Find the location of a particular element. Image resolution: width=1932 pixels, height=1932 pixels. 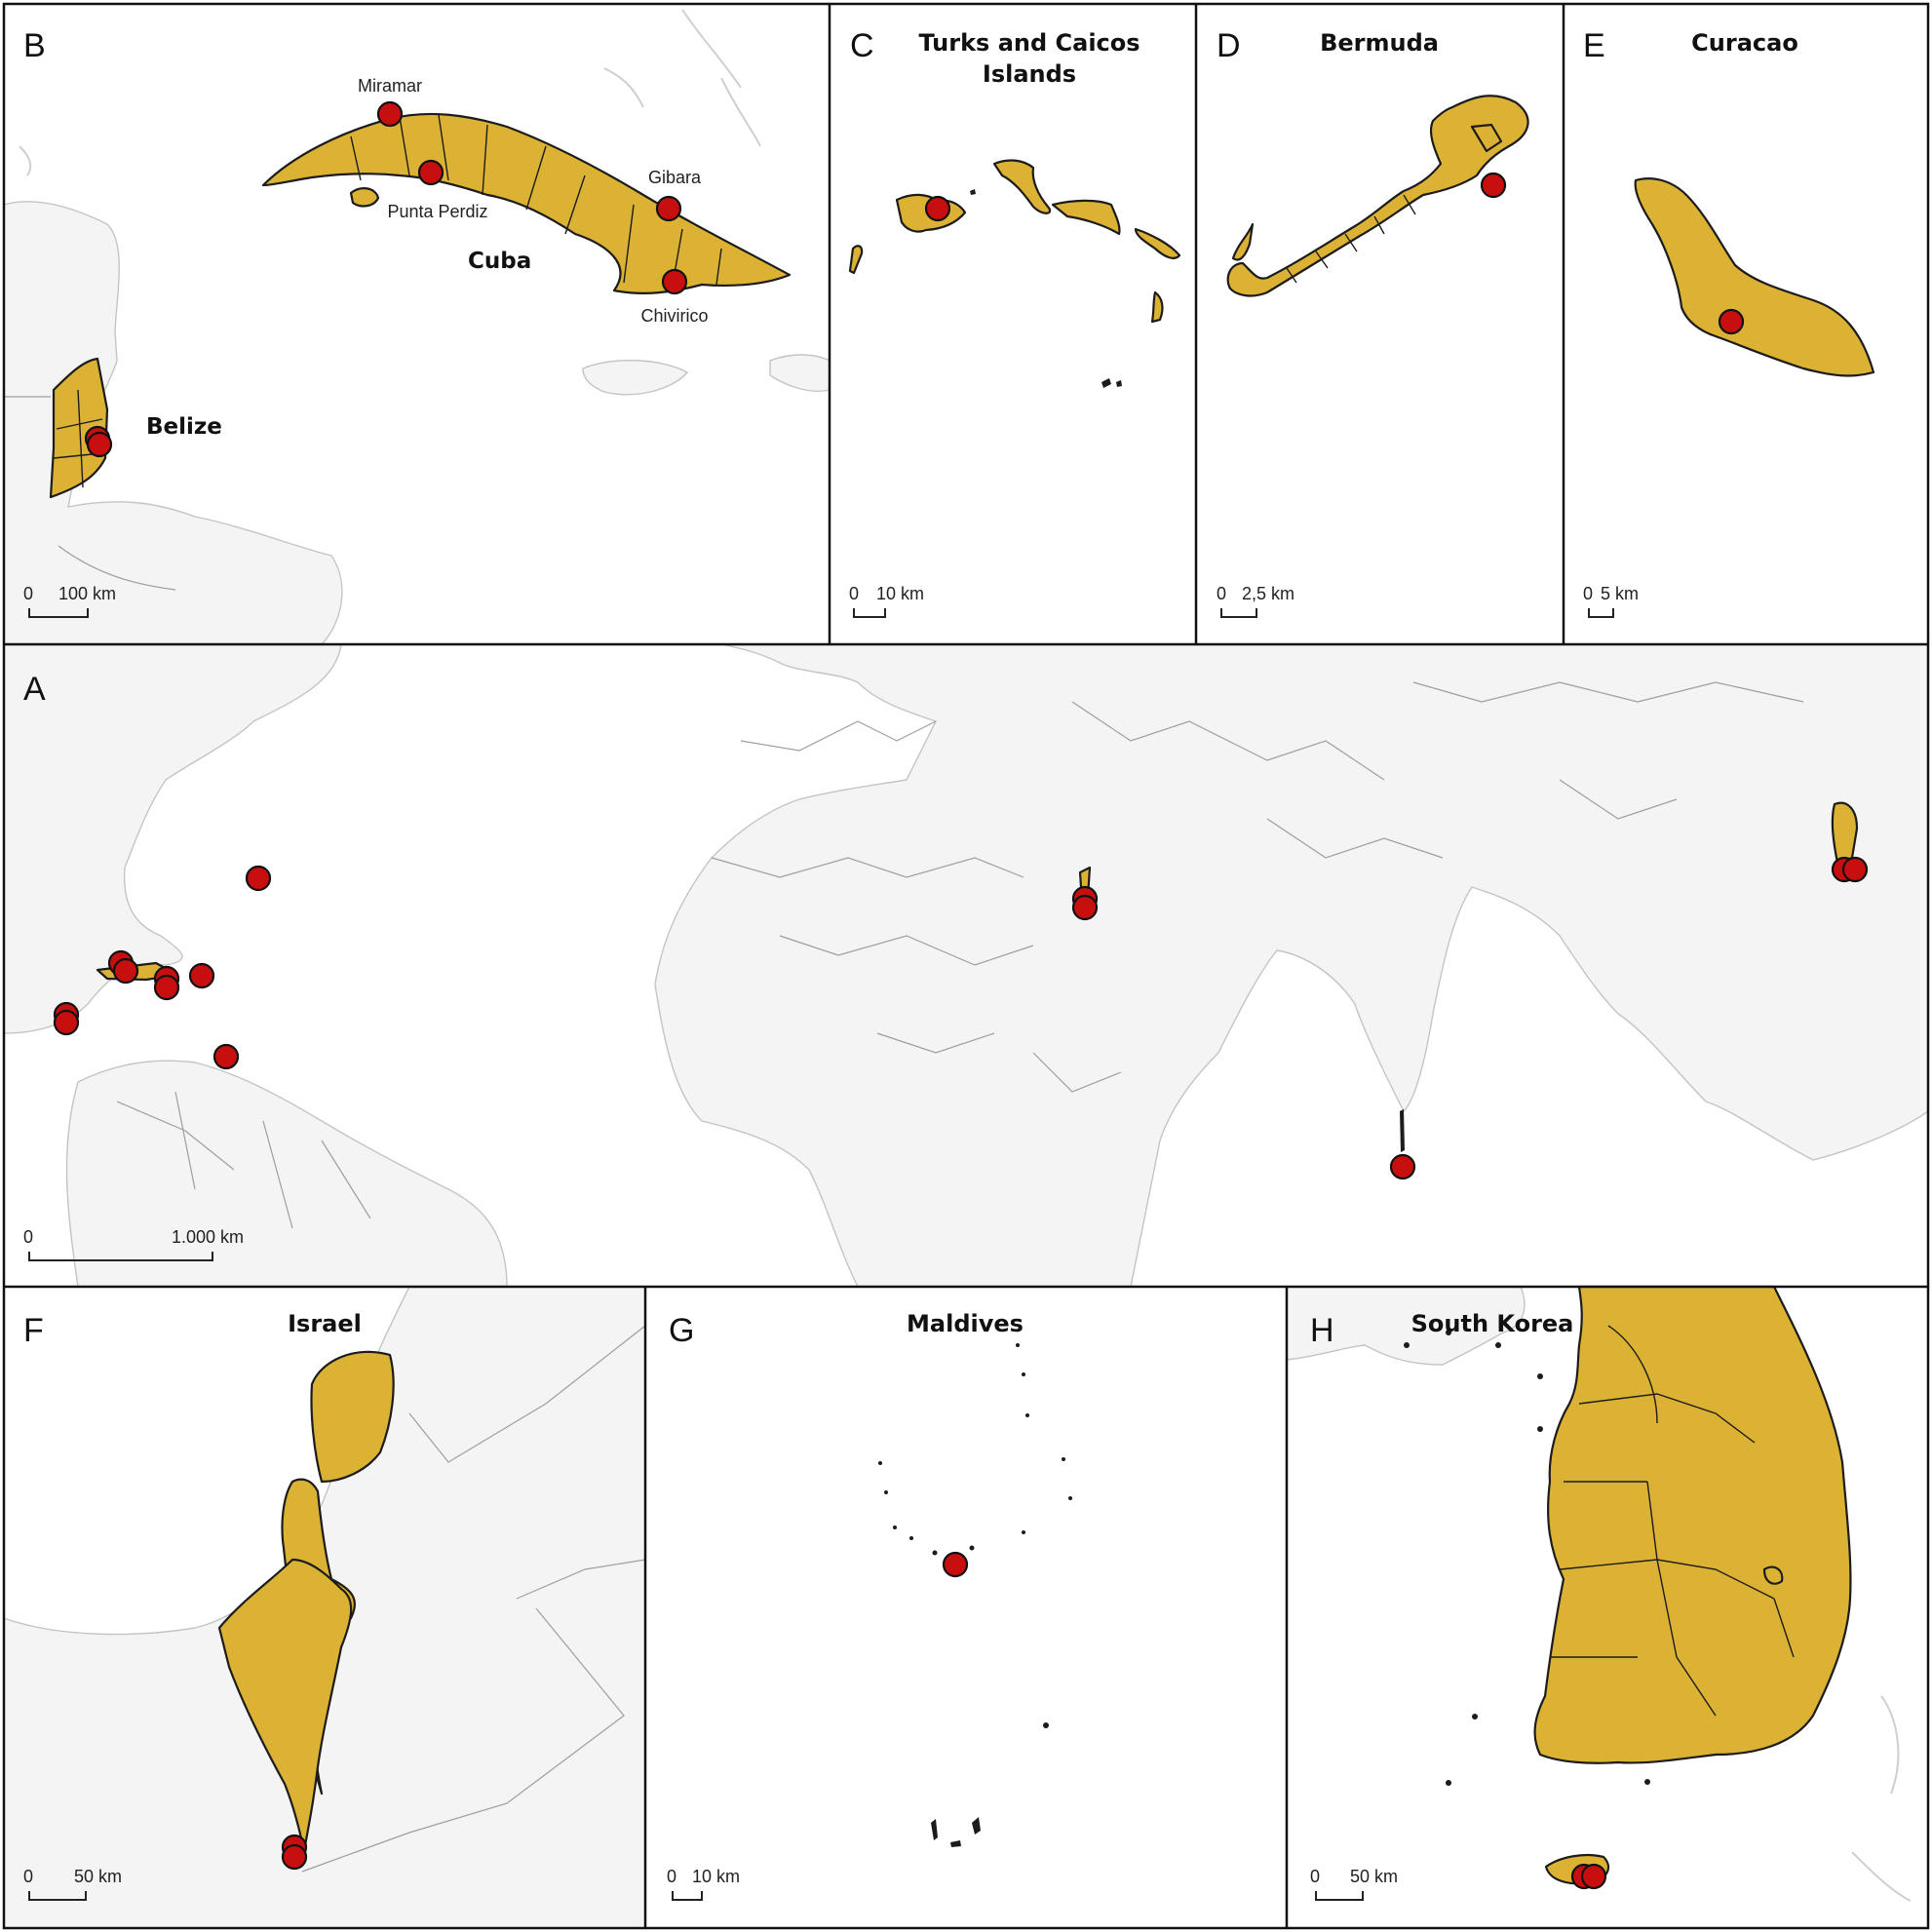

scale-a-label: 1.000 km is located at coordinates (208, 1237).